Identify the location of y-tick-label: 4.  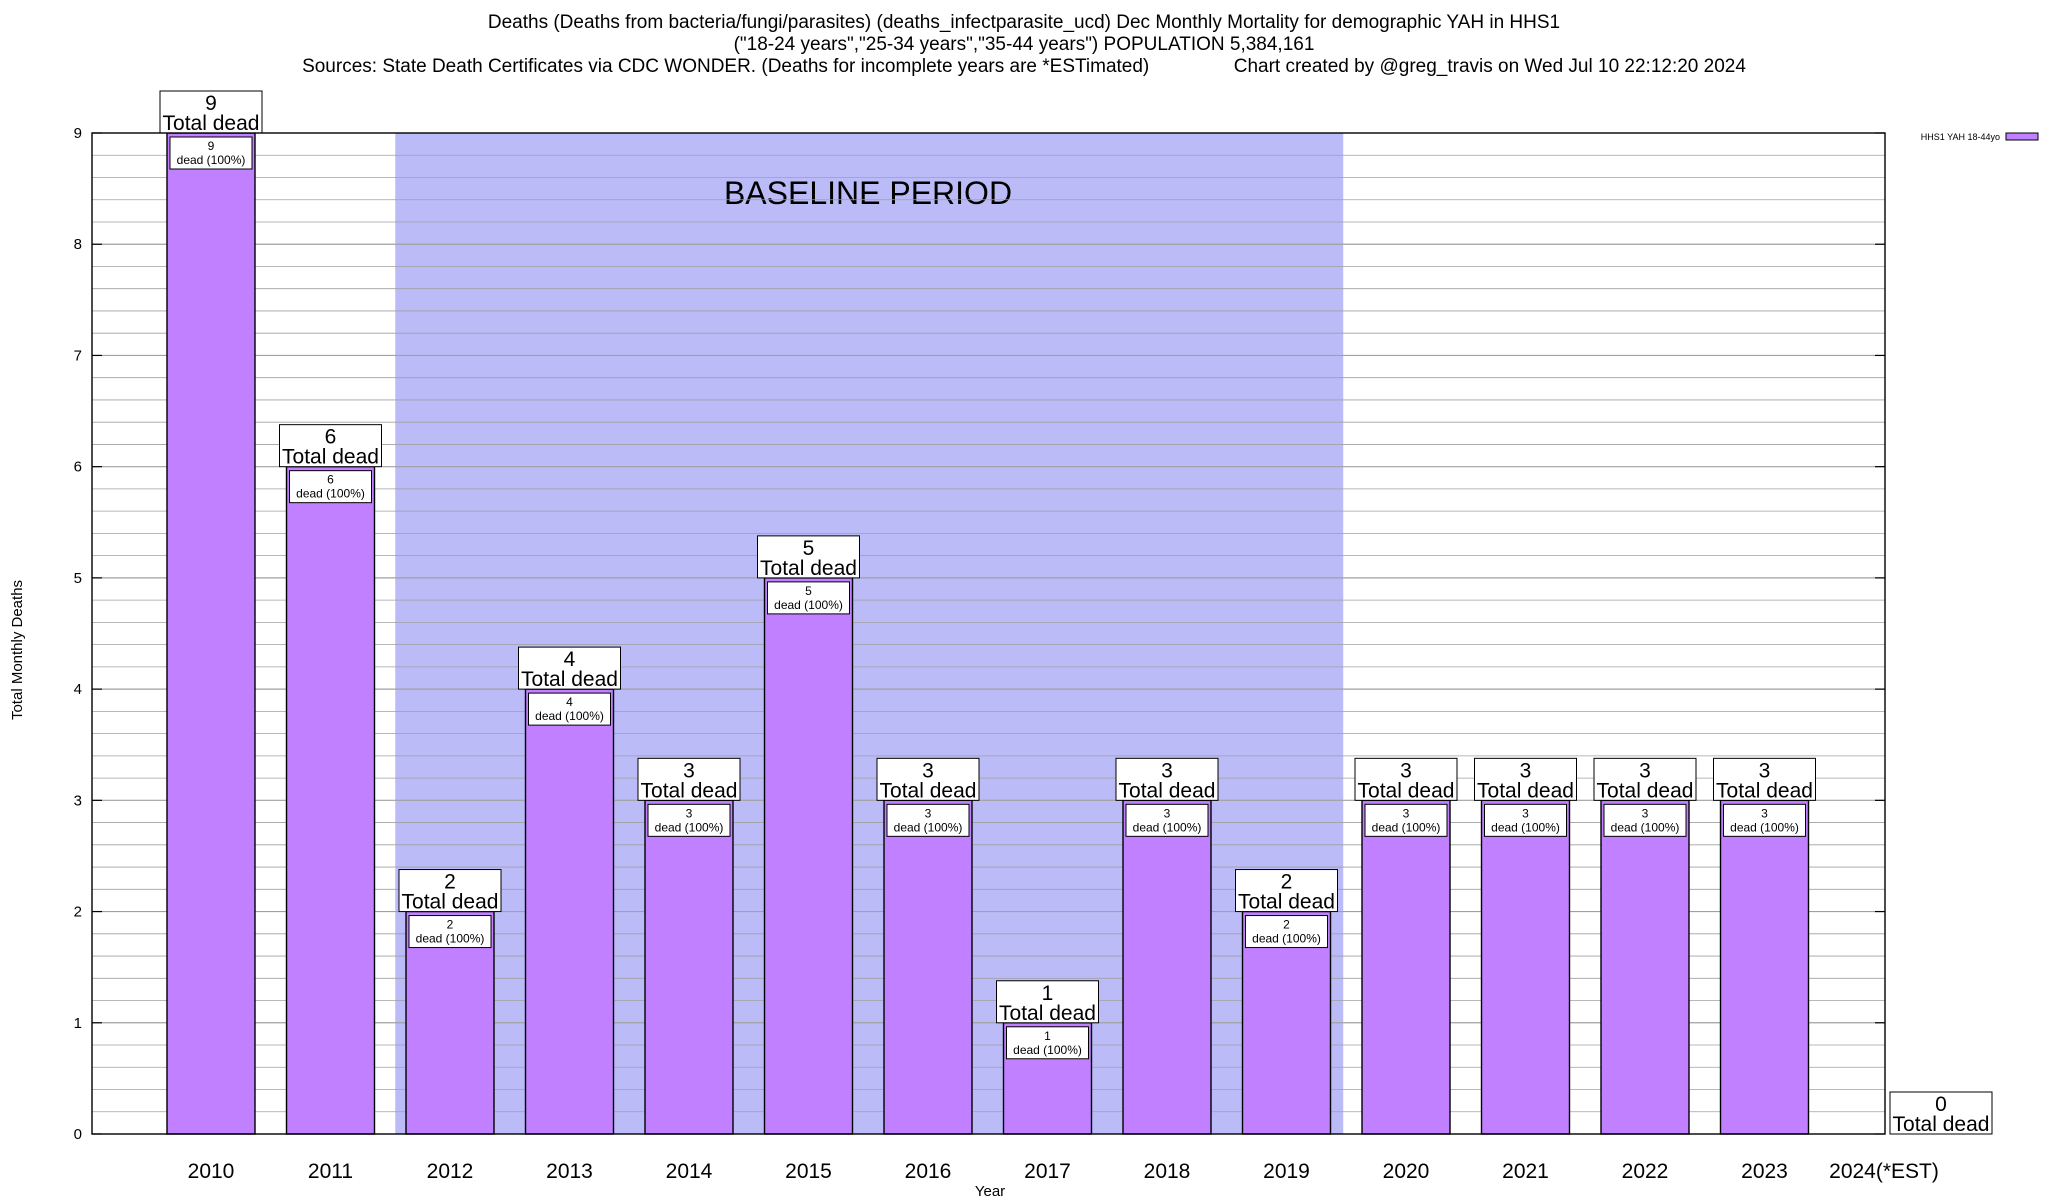
(78, 689).